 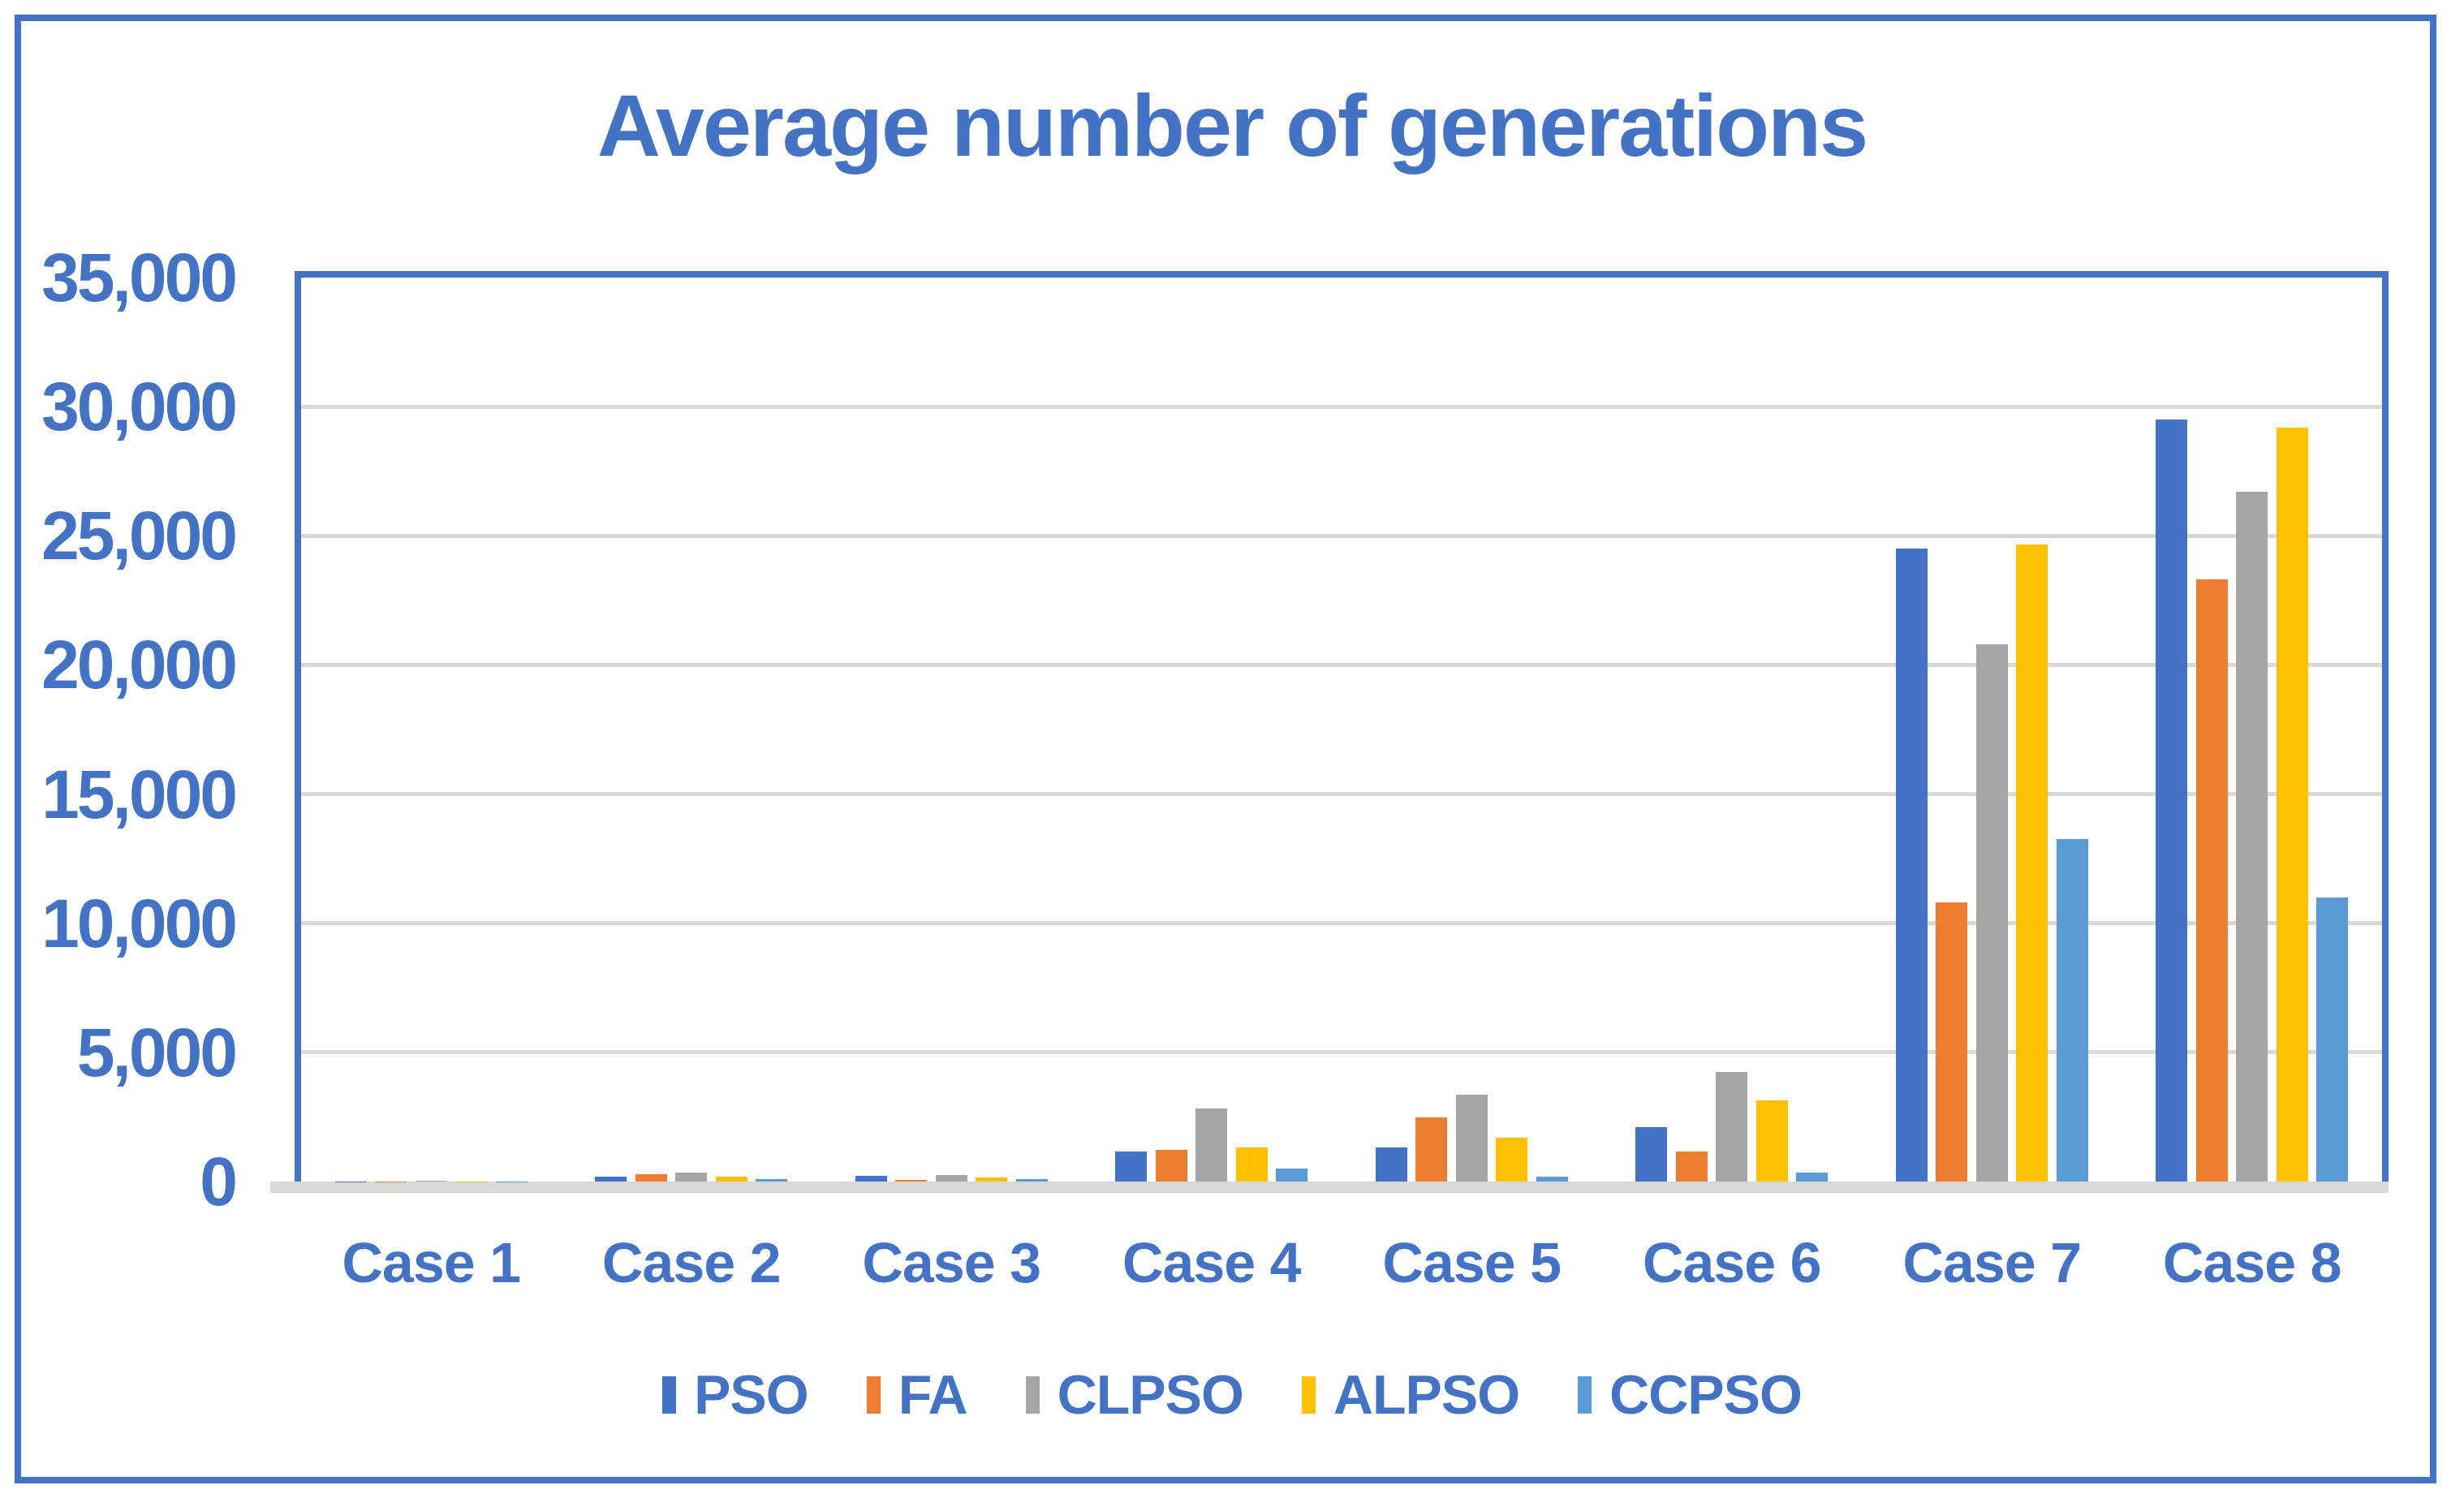 I want to click on y-axis-tick-label: 20,000, so click(x=140, y=665).